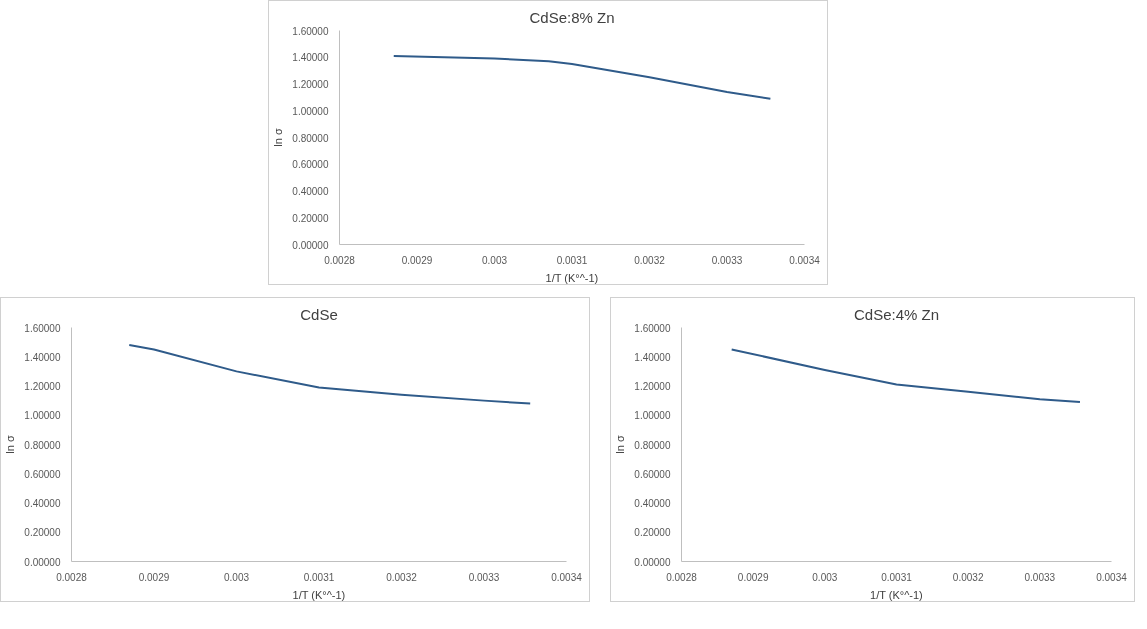 This screenshot has height=629, width=1147. I want to click on chart-title: CdSe:8% Zn, so click(572, 17).